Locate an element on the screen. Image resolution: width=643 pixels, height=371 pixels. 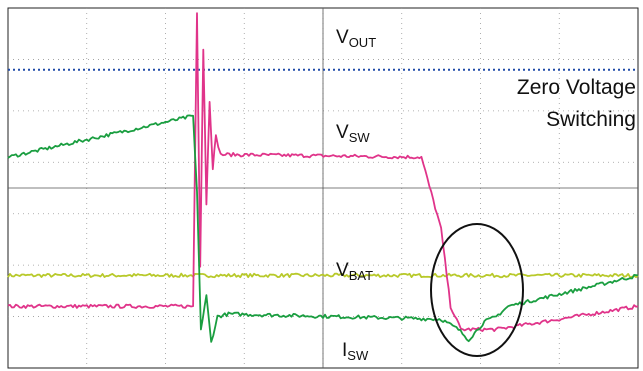
vsw-label: VSW is located at coordinates (353, 133).